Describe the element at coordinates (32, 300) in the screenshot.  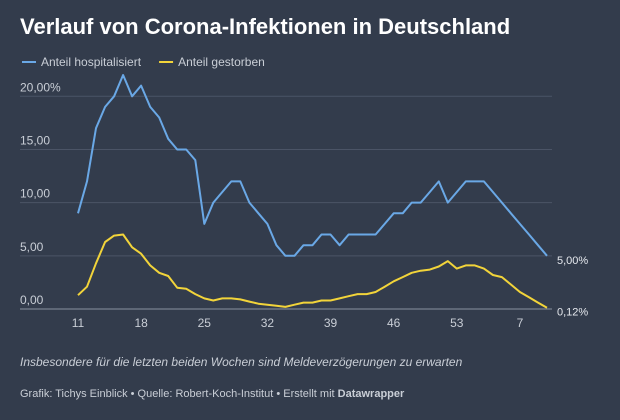
I see `y-tick-label: 0,00` at that location.